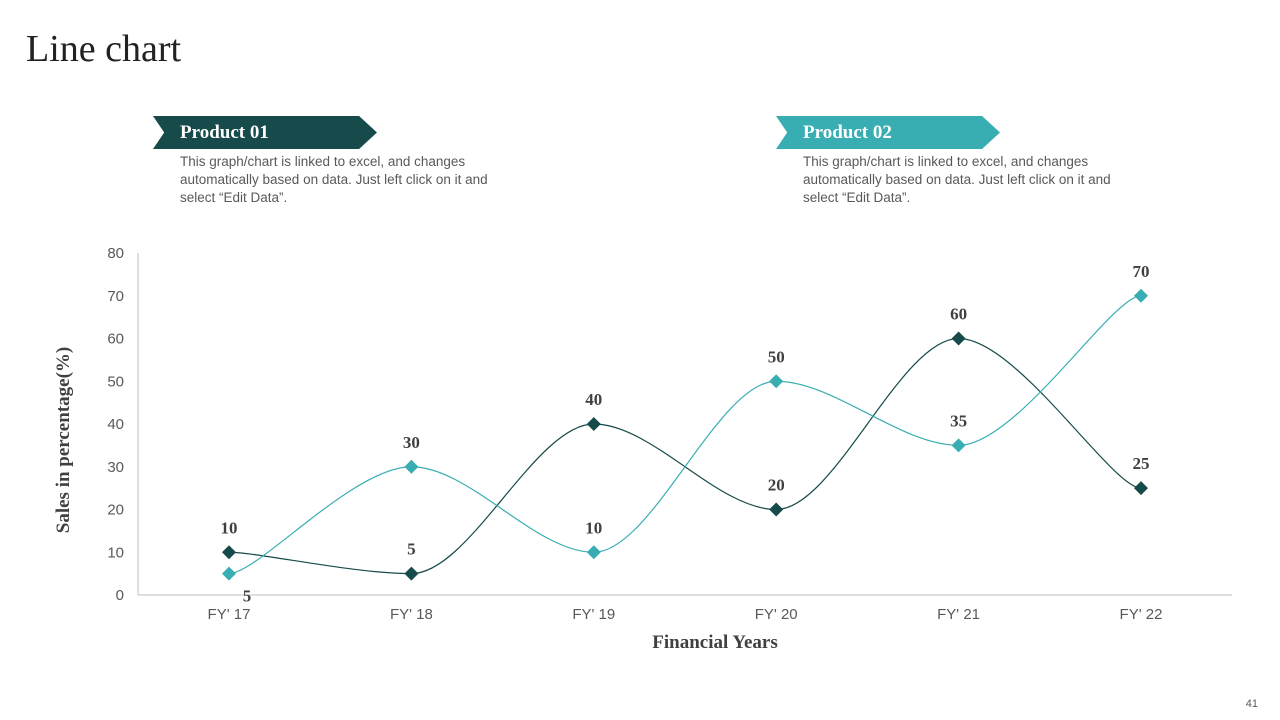  I want to click on x-tick-label: FY' 17, so click(229, 614).